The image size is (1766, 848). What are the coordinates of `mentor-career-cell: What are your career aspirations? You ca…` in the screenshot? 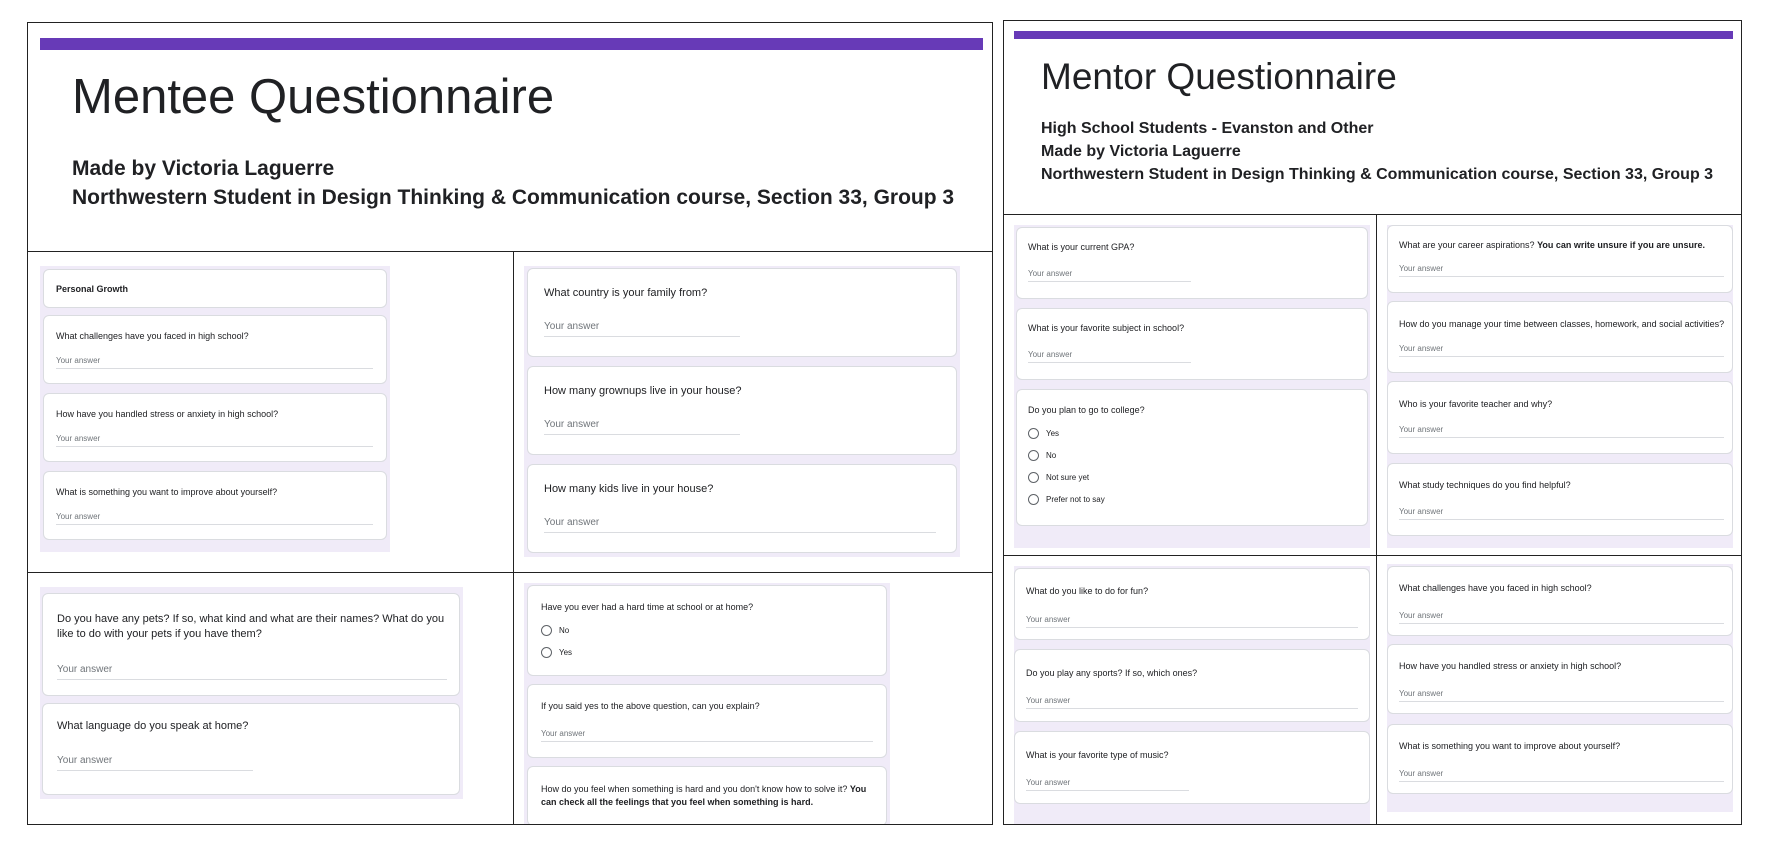 It's located at (1559, 385).